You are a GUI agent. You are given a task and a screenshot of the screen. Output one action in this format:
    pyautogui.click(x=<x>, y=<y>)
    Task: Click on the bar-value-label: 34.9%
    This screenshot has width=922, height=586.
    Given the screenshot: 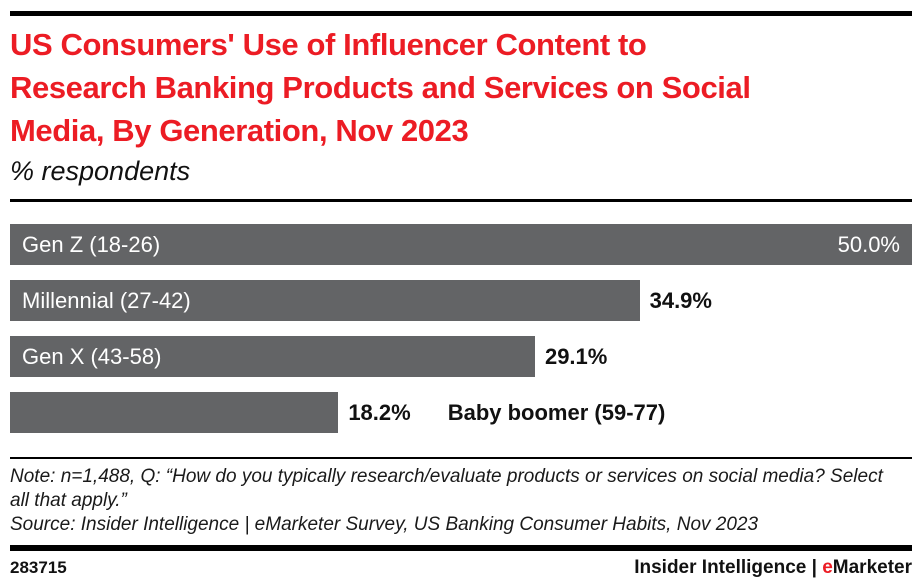 What is the action you would take?
    pyautogui.click(x=680, y=300)
    